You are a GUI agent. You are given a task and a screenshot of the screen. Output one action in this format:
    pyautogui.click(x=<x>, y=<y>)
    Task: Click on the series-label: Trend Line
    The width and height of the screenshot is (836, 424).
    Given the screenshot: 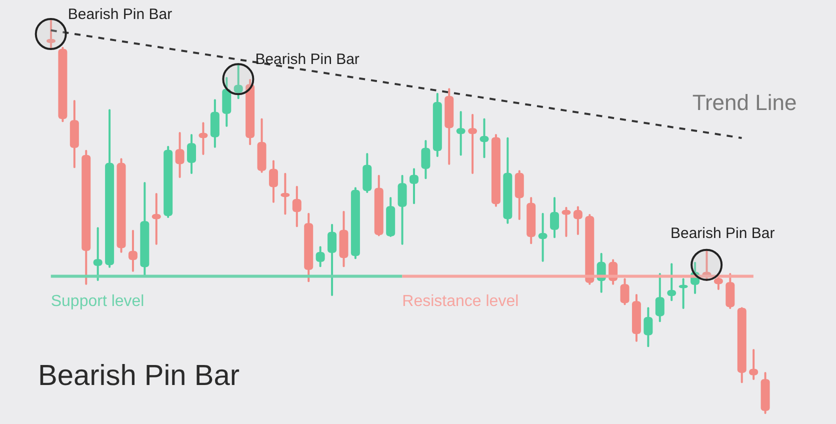 What is the action you would take?
    pyautogui.click(x=744, y=102)
    